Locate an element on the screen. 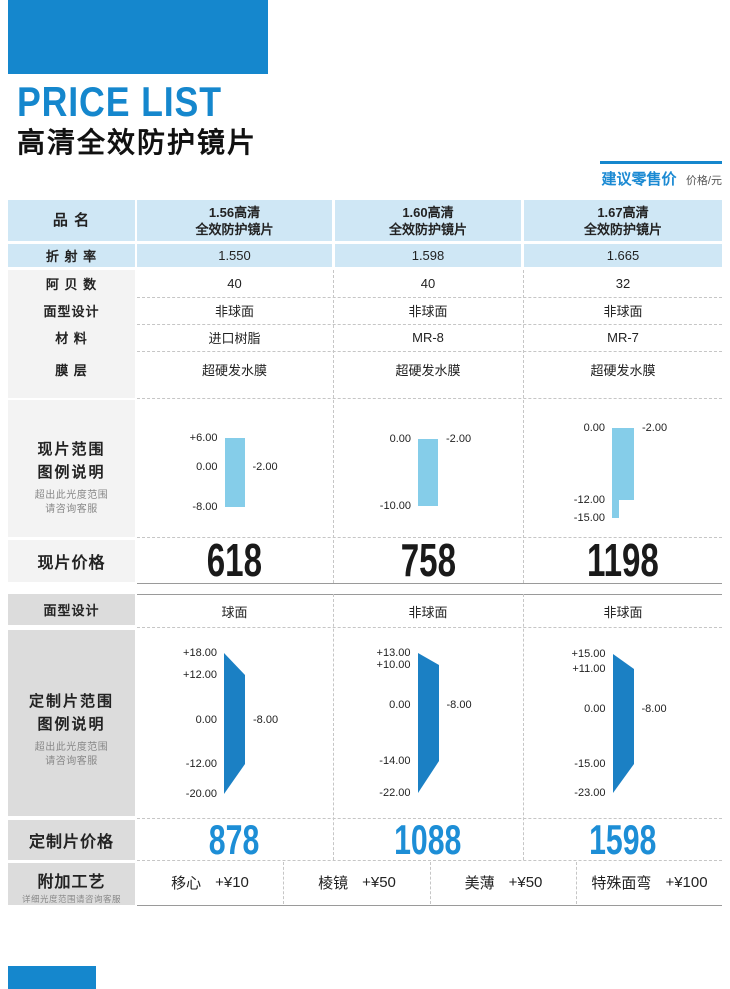 The height and width of the screenshot is (989, 730). addon-item: 美薄 +¥50 is located at coordinates (503, 883).